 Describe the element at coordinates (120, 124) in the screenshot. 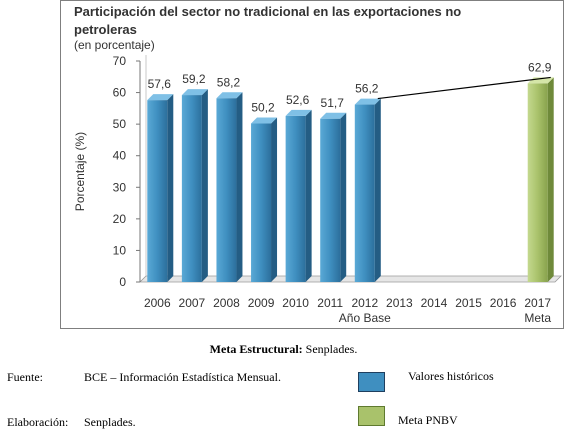

I see `y-tick-label: 50` at that location.